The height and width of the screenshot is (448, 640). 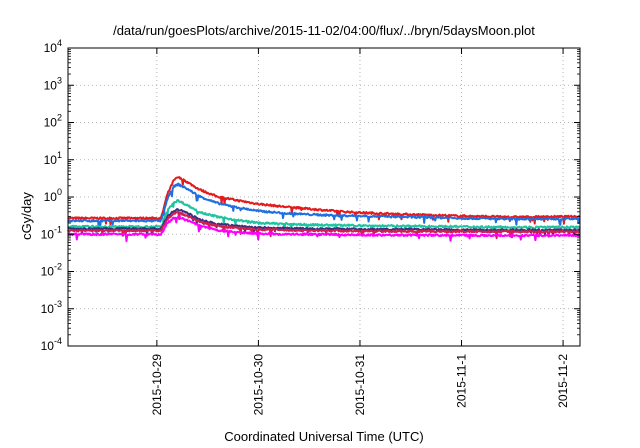 I want to click on y-tick-label: 10⁻¹, so click(x=51, y=232).